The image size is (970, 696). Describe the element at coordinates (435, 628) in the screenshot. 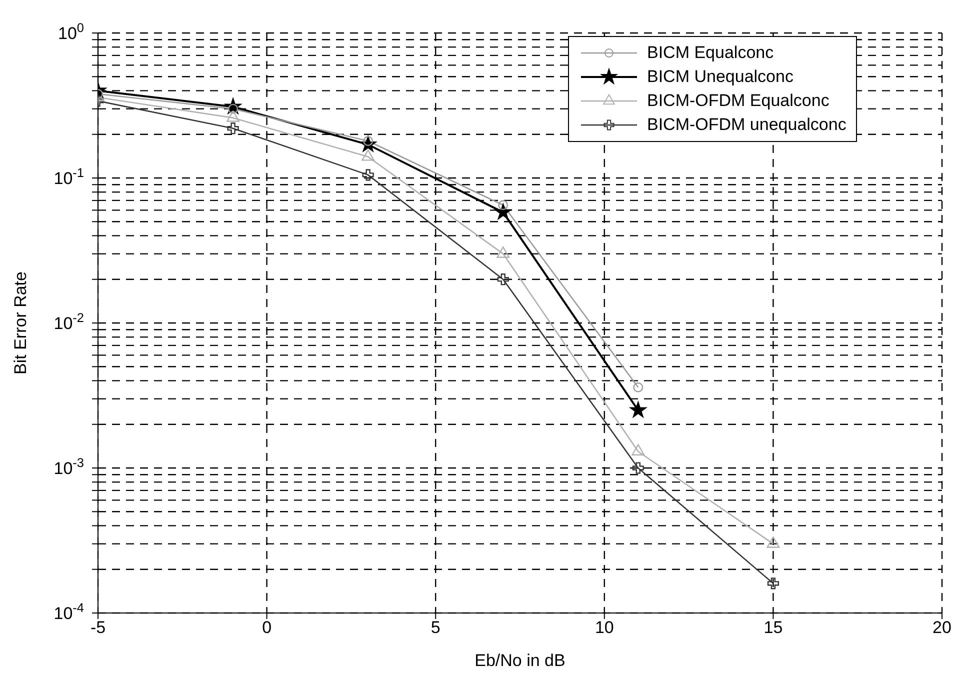

I see `x-tick-label: 5` at that location.